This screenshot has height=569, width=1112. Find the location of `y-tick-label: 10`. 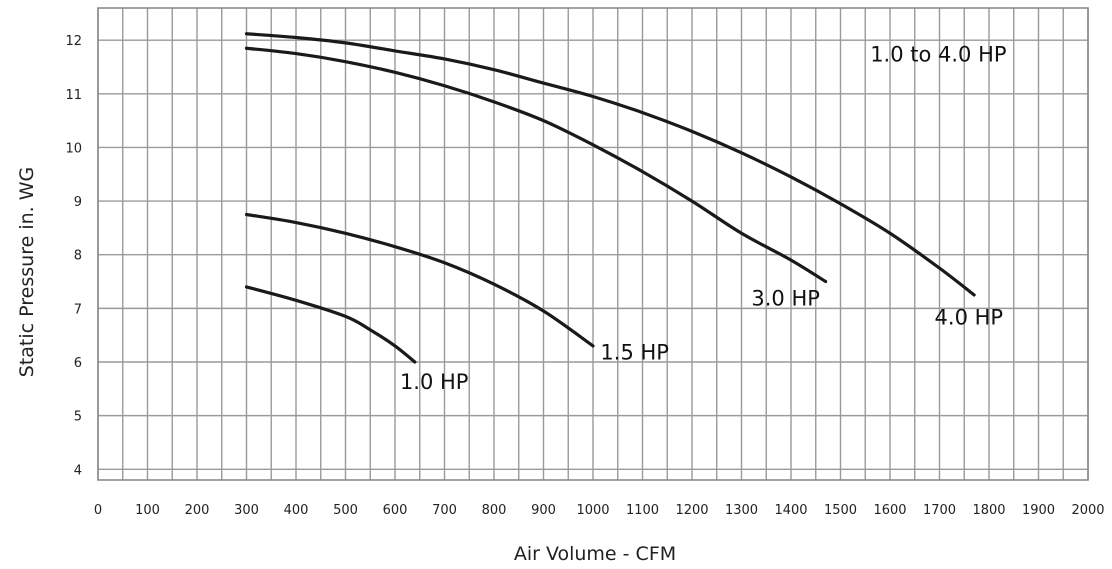

y-tick-label: 10 is located at coordinates (73, 148).